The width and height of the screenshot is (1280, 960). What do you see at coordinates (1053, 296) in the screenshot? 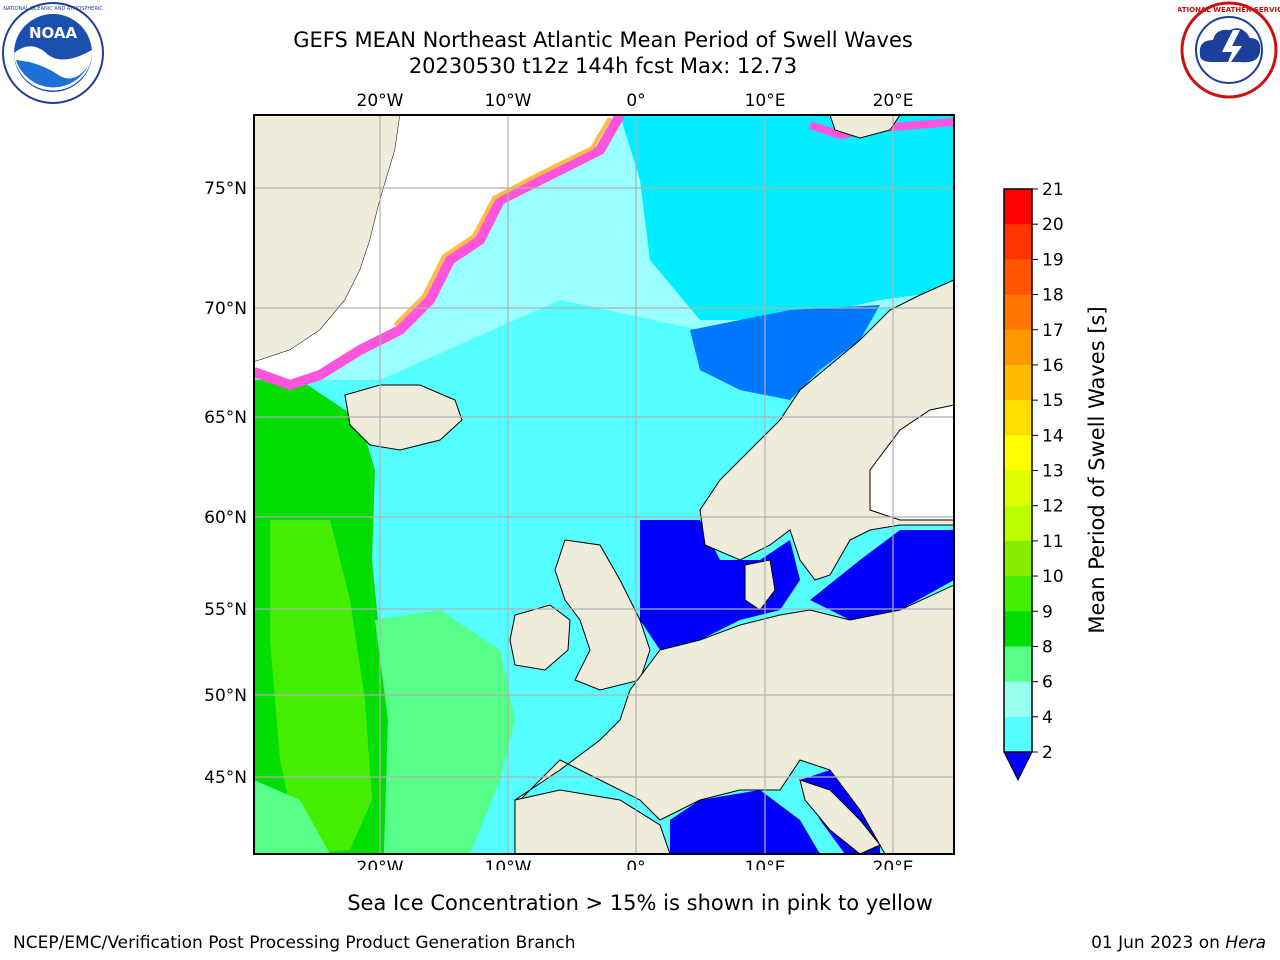
I see `colorbar-tick-label: 18` at bounding box center [1053, 296].